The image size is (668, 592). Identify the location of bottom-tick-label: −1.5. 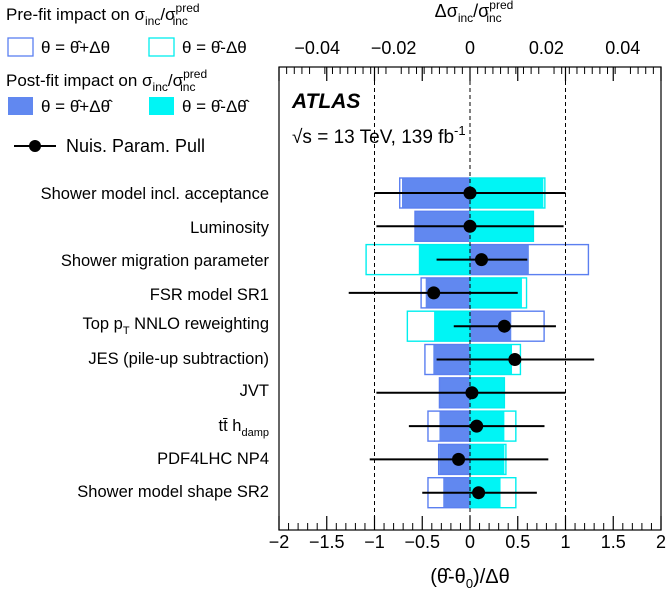
(327, 542).